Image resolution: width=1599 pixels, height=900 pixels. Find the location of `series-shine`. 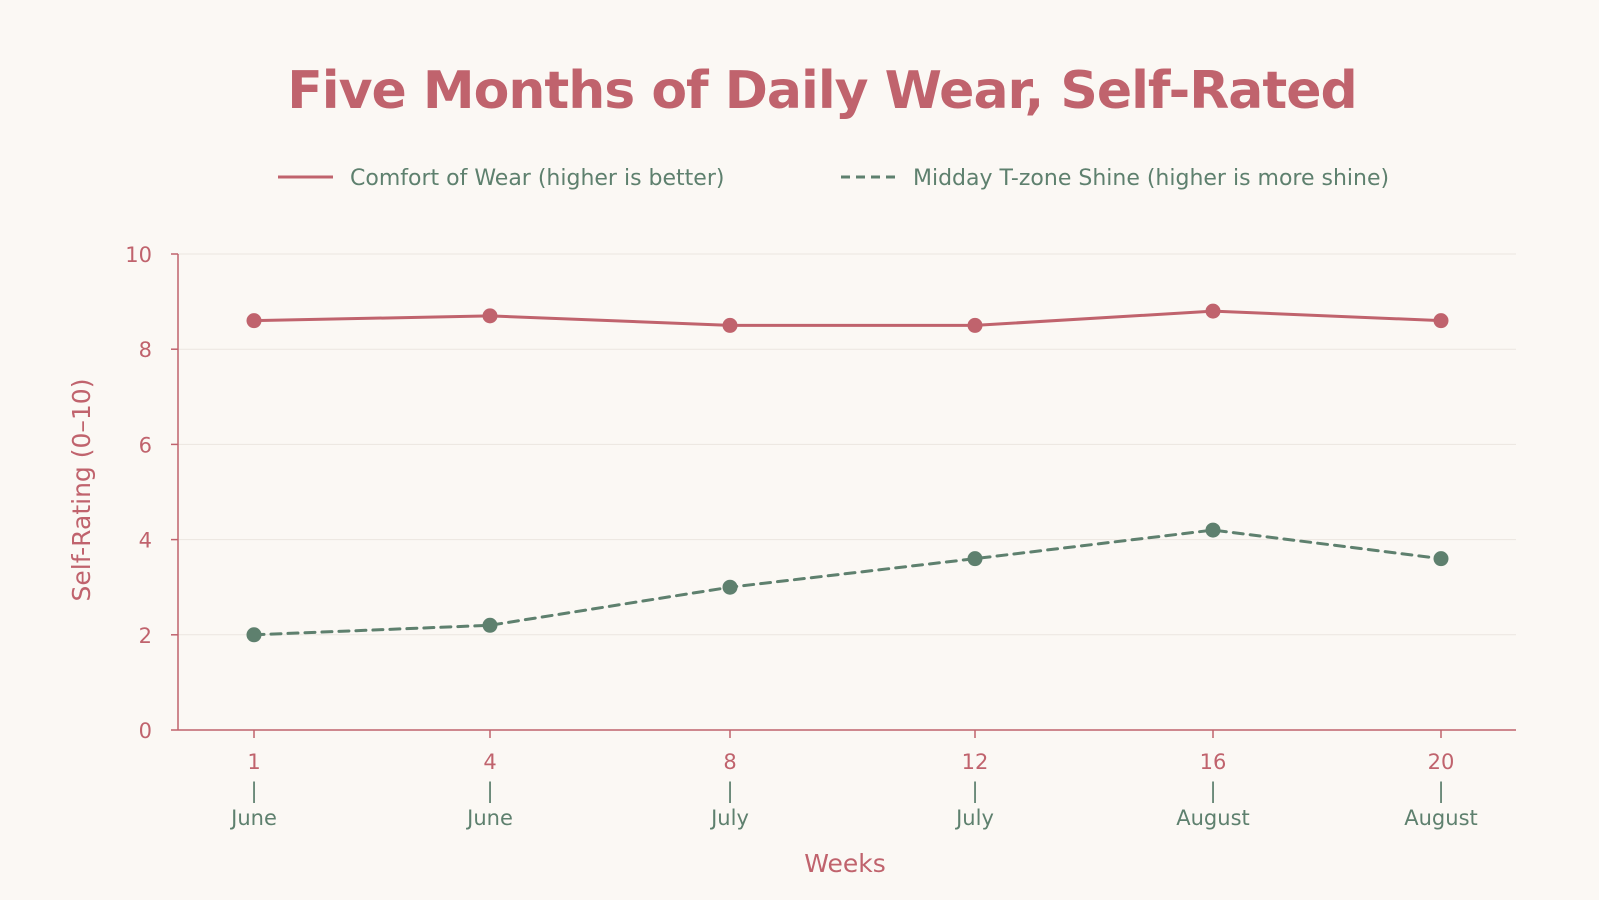

series-shine is located at coordinates (847, 582).